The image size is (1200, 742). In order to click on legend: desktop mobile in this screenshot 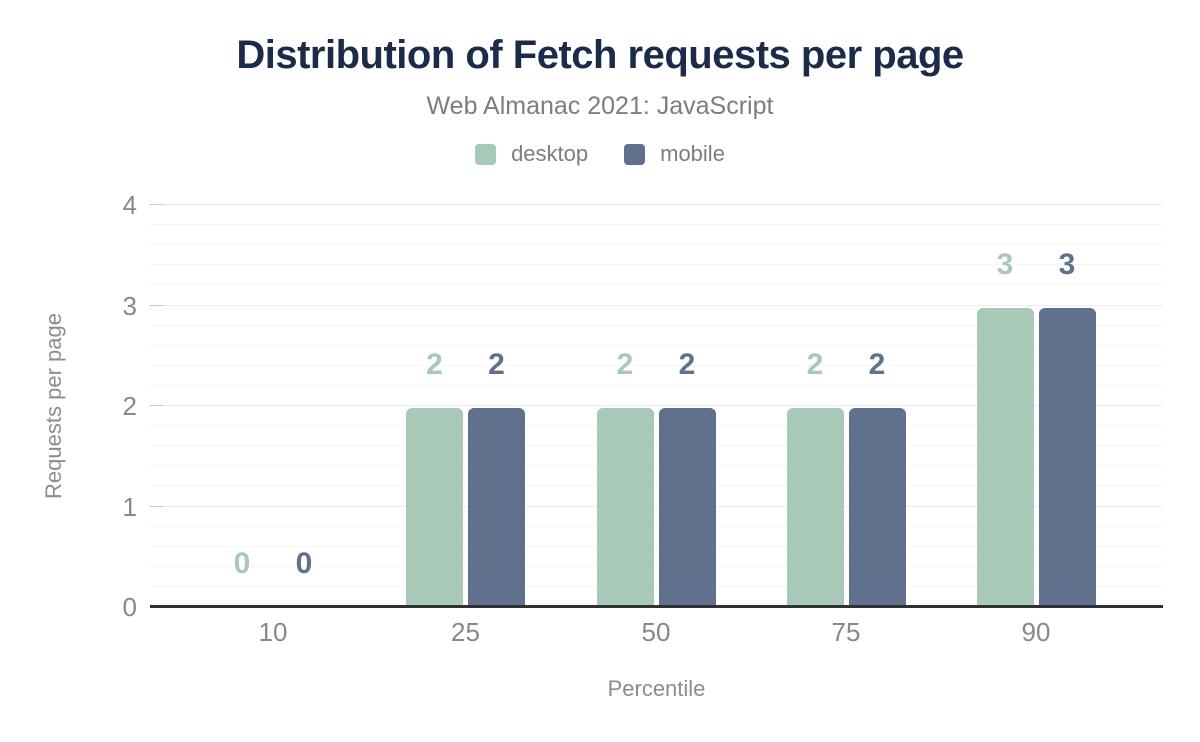, I will do `click(600, 154)`.